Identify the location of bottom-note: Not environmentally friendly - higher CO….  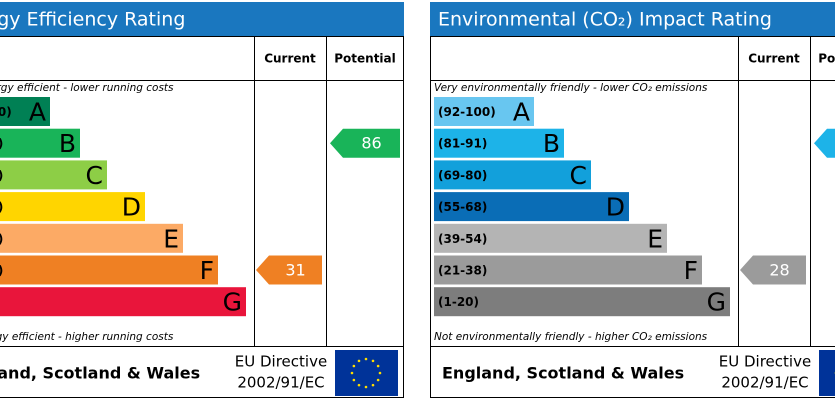
(571, 337).